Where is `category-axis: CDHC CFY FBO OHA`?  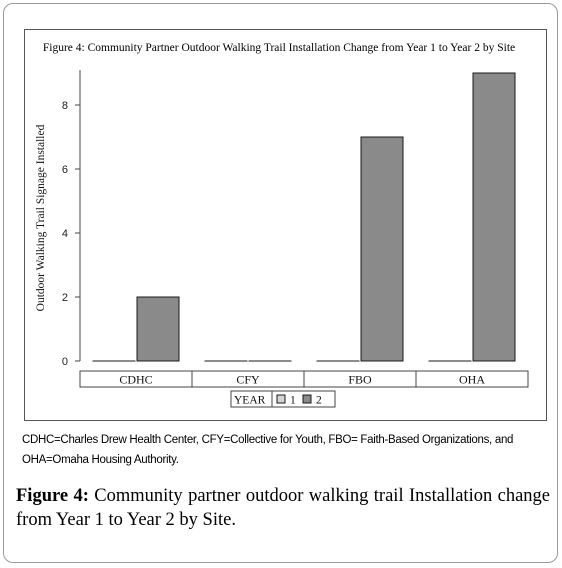
category-axis: CDHC CFY FBO OHA is located at coordinates (304, 379).